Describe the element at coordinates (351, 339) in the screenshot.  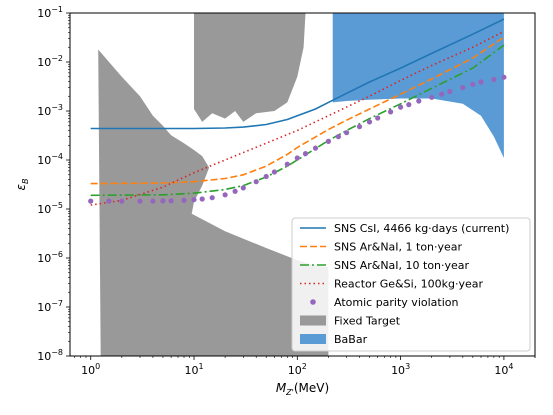
I see `legend-label: BaBar` at that location.